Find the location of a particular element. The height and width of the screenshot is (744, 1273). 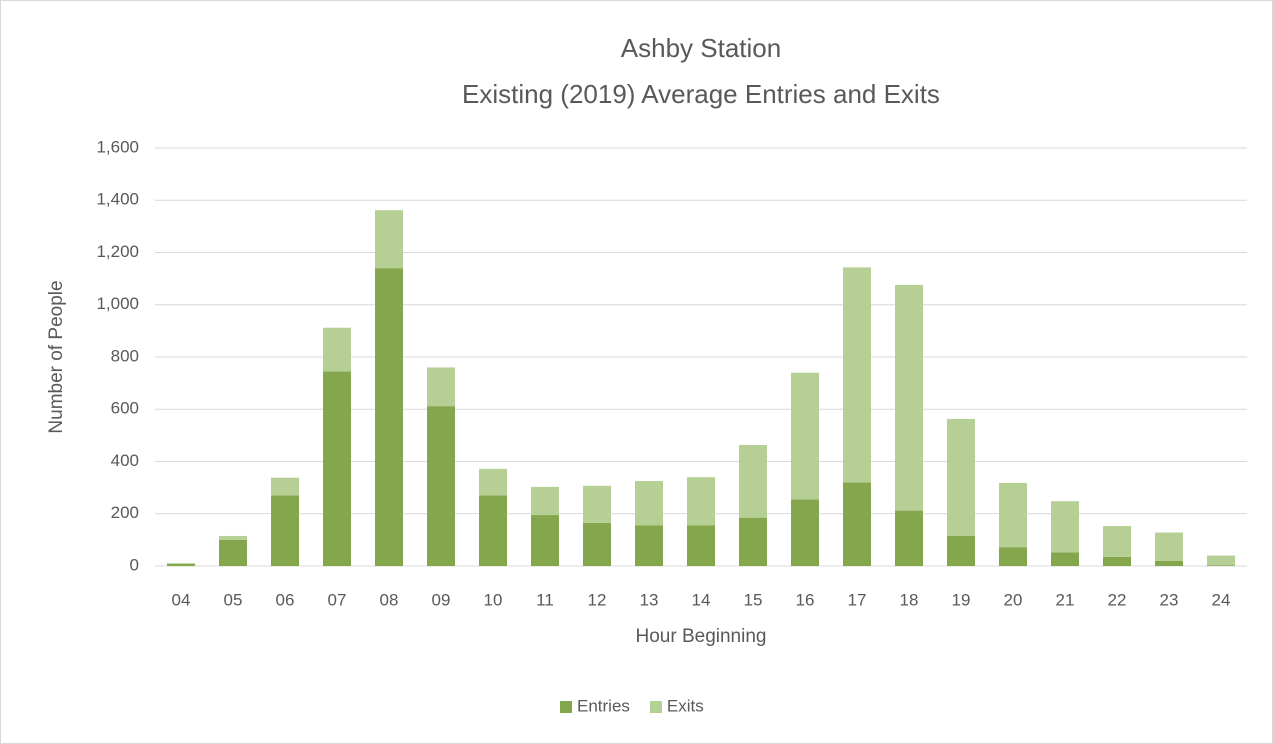

x-tick-label: 19 is located at coordinates (961, 599).